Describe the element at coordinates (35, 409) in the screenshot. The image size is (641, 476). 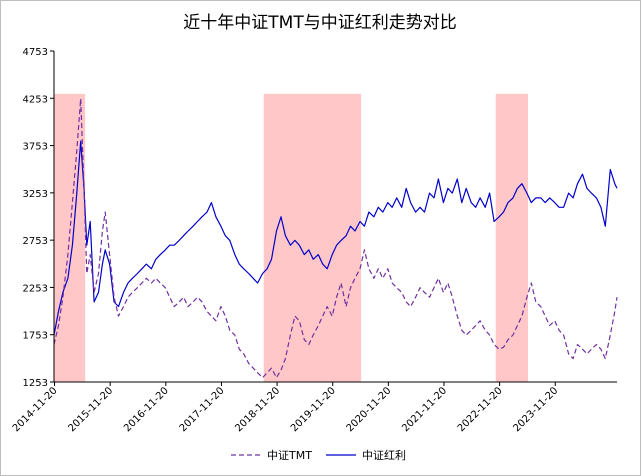
I see `x-tick-label: 2014-11-20` at that location.